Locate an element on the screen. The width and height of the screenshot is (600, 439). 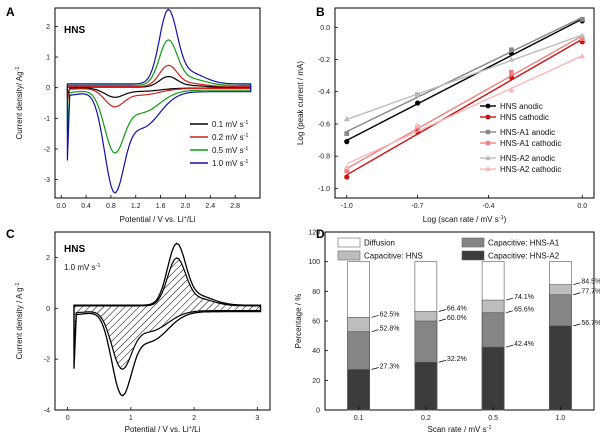
panel-b-legend-label: HNS anodic is located at coordinates (521, 106).